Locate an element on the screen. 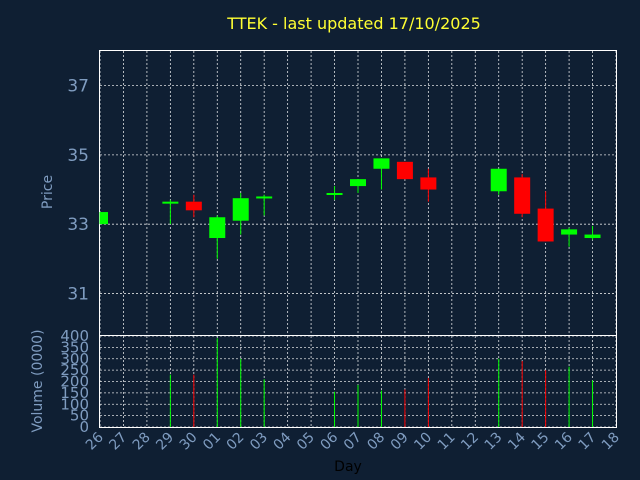 This screenshot has width=640, height=480. price-y-tick-labels: 31 33 35 37 is located at coordinates (78, 191).